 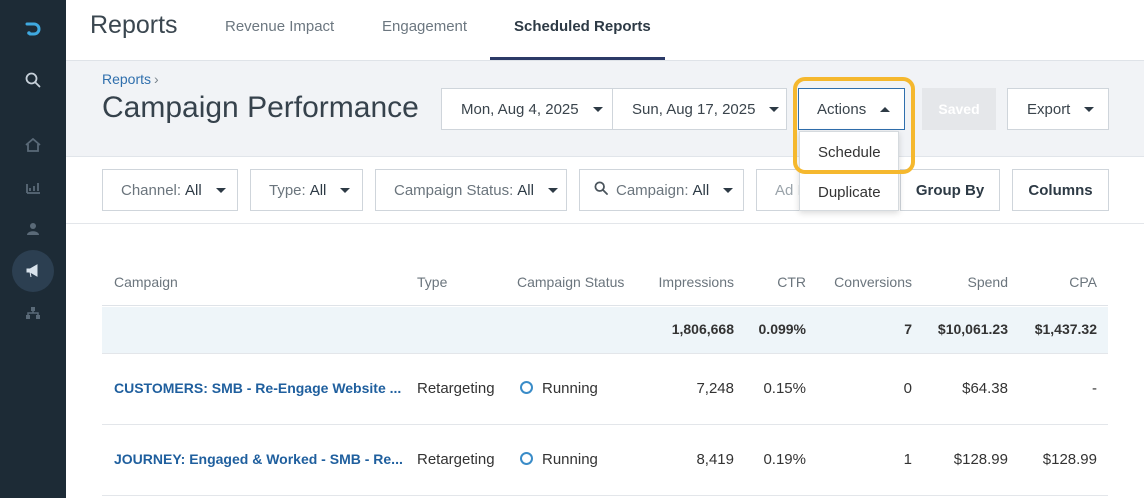 I want to click on column-header-type: Type, so click(x=432, y=282).